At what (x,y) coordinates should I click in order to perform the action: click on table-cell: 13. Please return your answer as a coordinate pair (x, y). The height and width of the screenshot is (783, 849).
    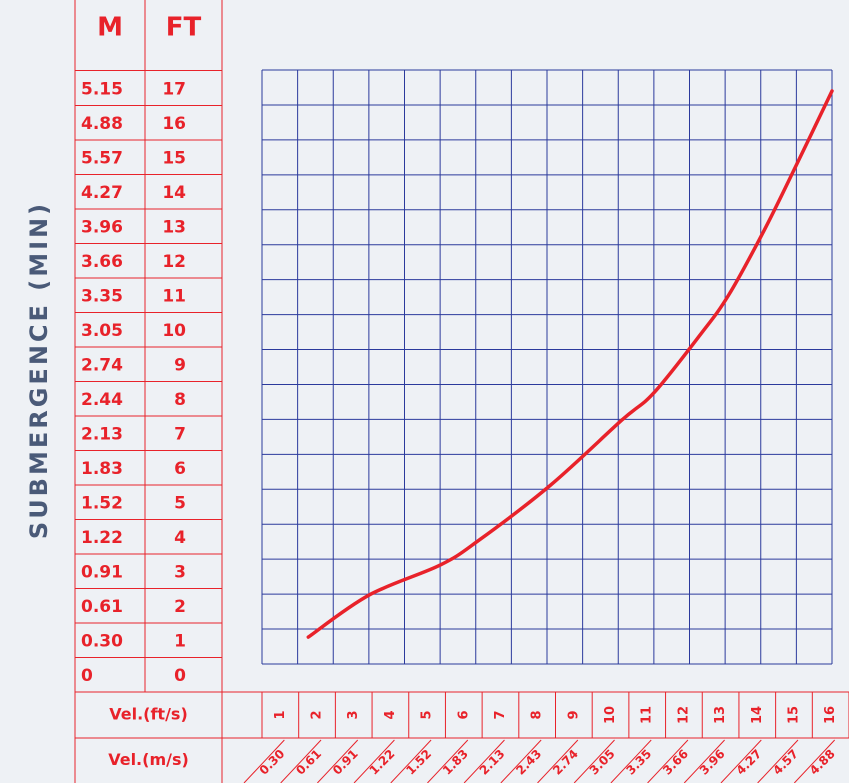
    Looking at the image, I should click on (174, 227).